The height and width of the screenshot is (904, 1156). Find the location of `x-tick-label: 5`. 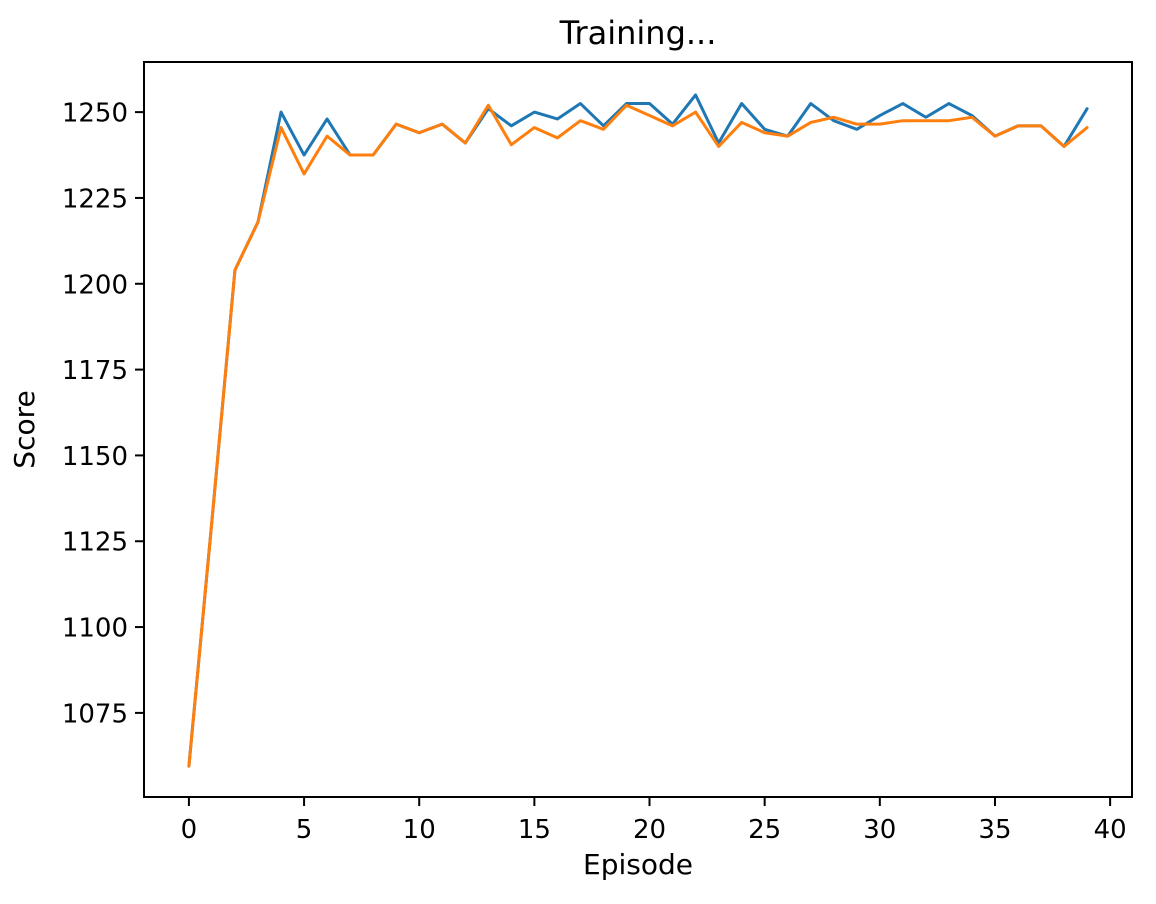

x-tick-label: 5 is located at coordinates (304, 830).